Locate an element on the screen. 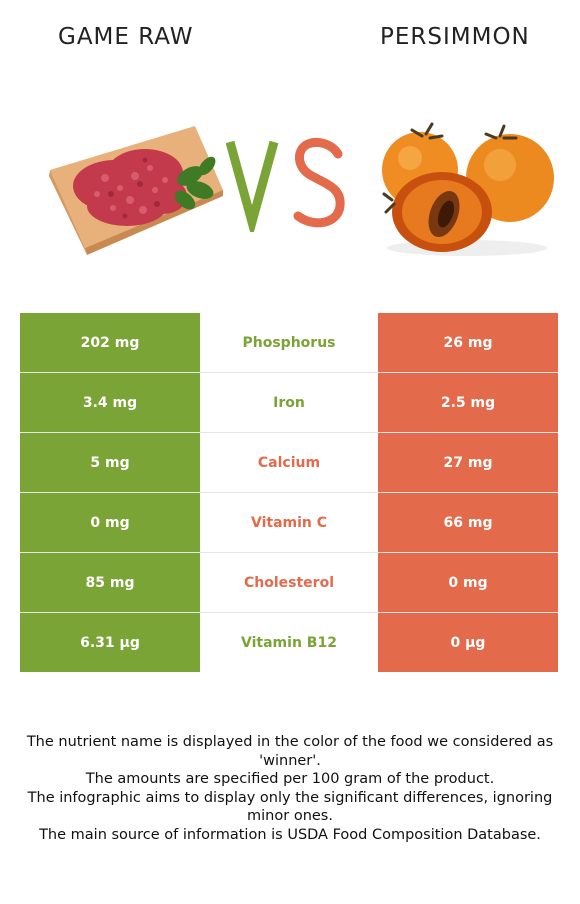  table-row: 202 mg Phosphorus 26 mg is located at coordinates (289, 343).